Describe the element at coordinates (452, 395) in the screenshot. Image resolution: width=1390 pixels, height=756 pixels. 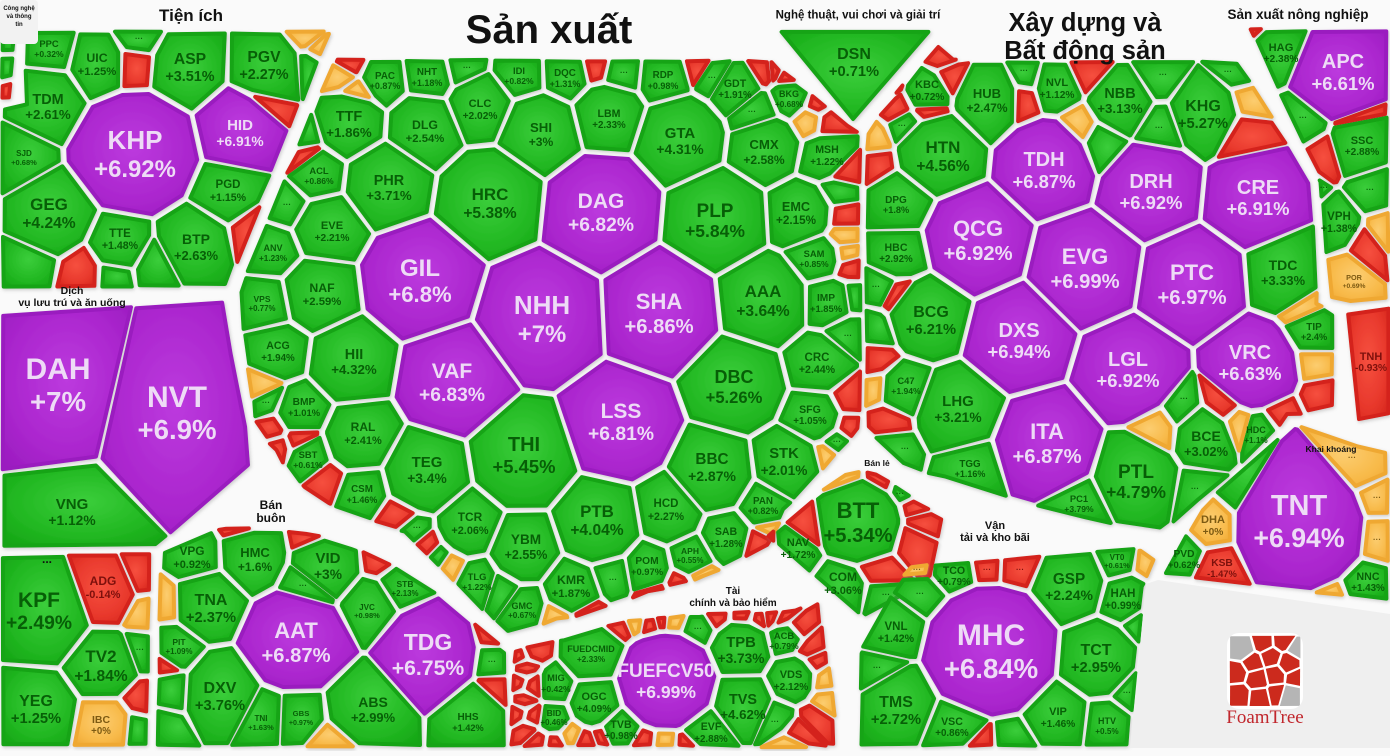
I see `svg-text: +6.83%` at that location.